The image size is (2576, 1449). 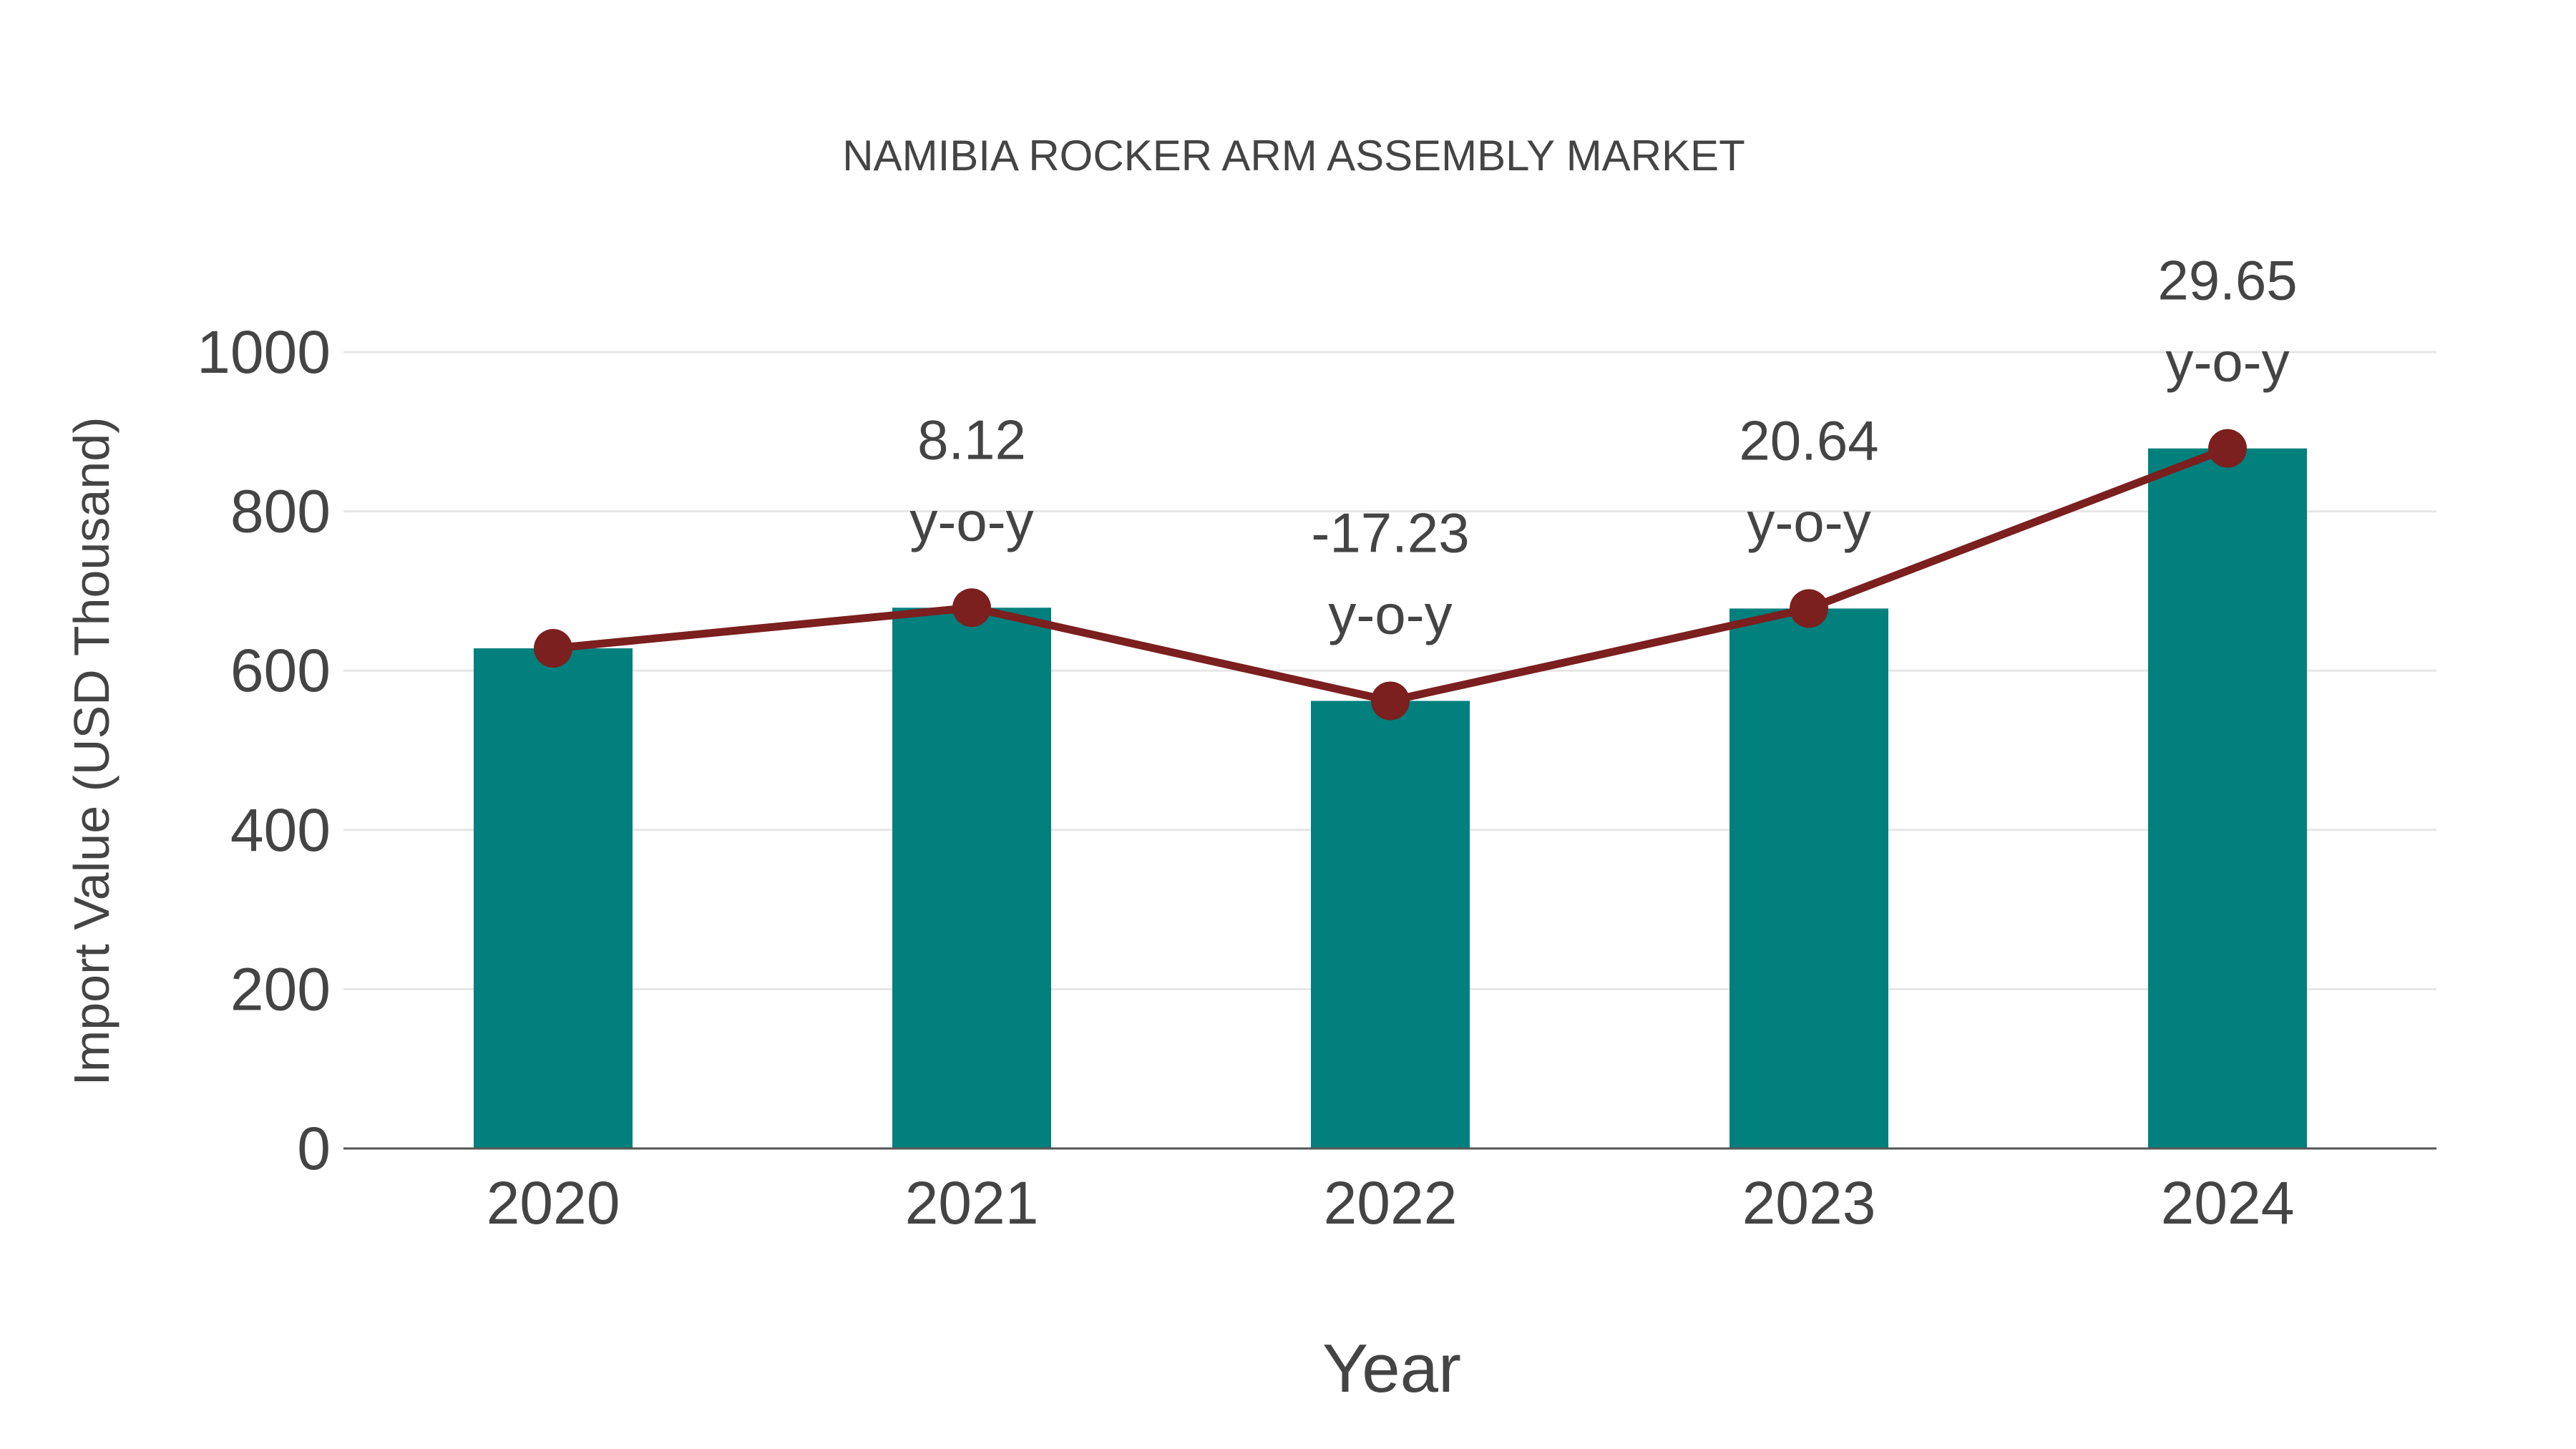 What do you see at coordinates (280, 511) in the screenshot?
I see `y-tick-label: 800` at bounding box center [280, 511].